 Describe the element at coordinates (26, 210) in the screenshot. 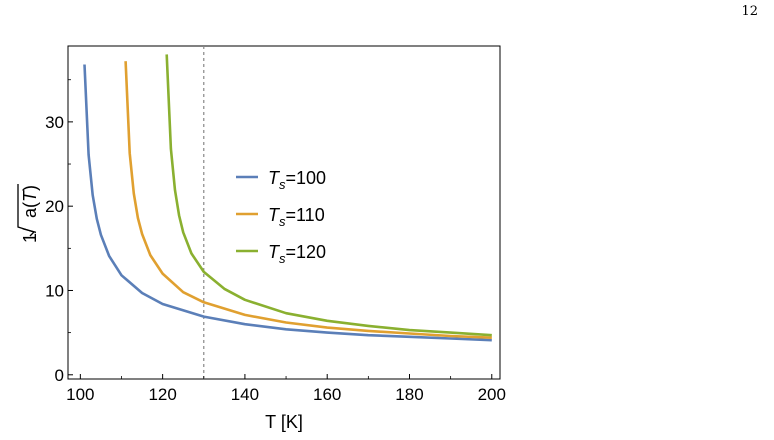

I see `sqrt-sign` at that location.